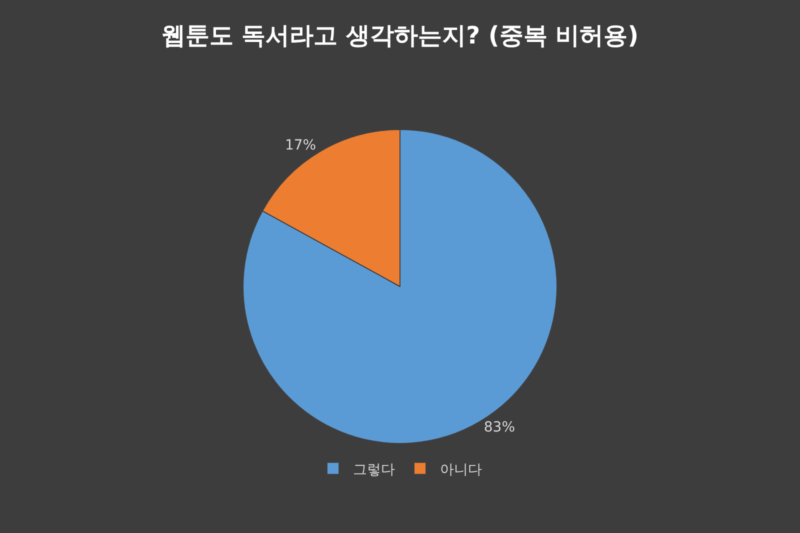 The width and height of the screenshot is (800, 533). Describe the element at coordinates (461, 470) in the screenshot. I see `legend-label: 아니다` at that location.